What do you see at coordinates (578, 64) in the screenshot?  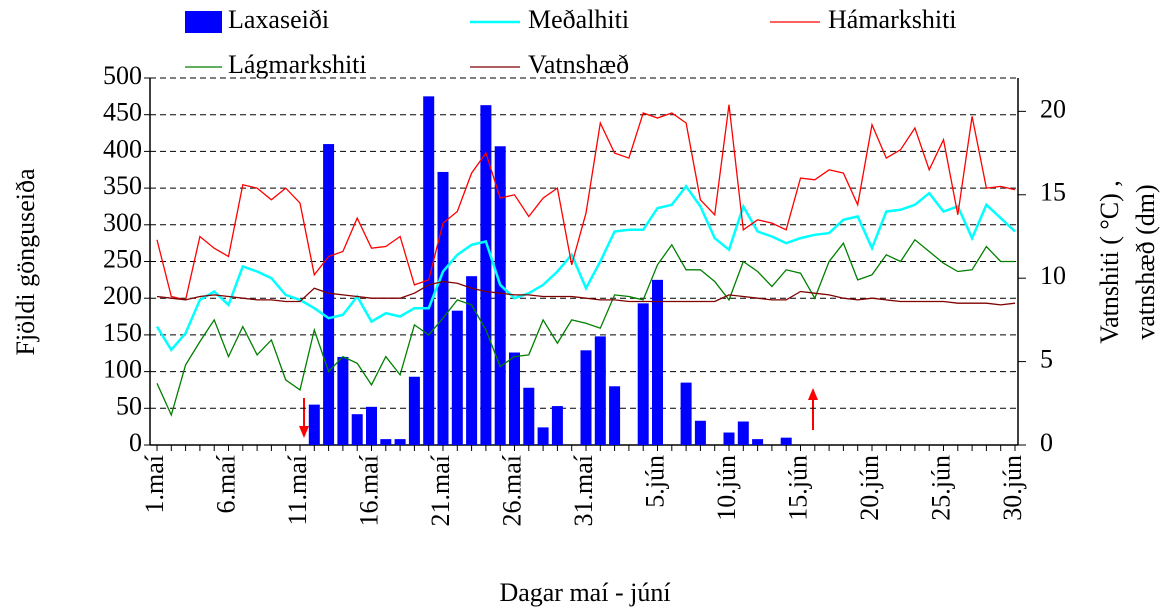 I see `legend-label: Vatnshæð` at bounding box center [578, 64].